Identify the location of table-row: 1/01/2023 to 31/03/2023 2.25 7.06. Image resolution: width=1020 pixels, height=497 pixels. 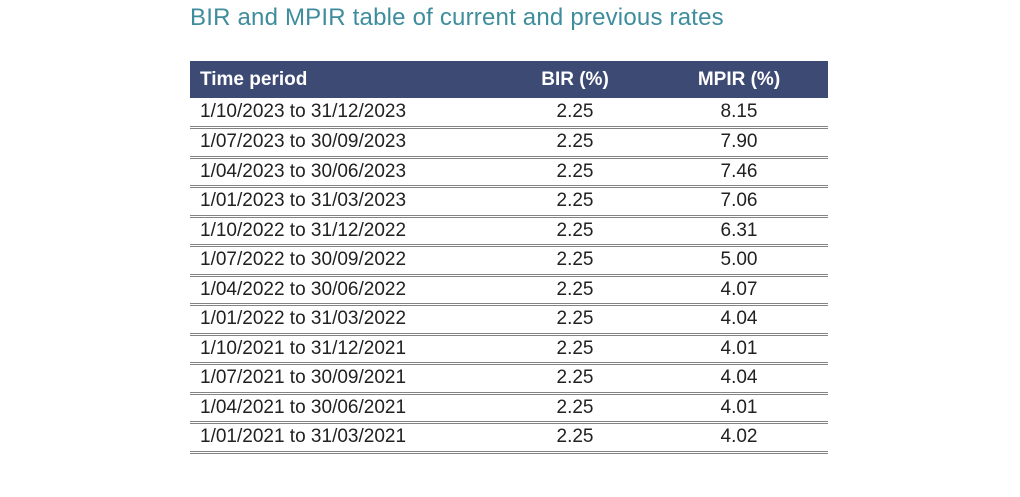
(509, 202).